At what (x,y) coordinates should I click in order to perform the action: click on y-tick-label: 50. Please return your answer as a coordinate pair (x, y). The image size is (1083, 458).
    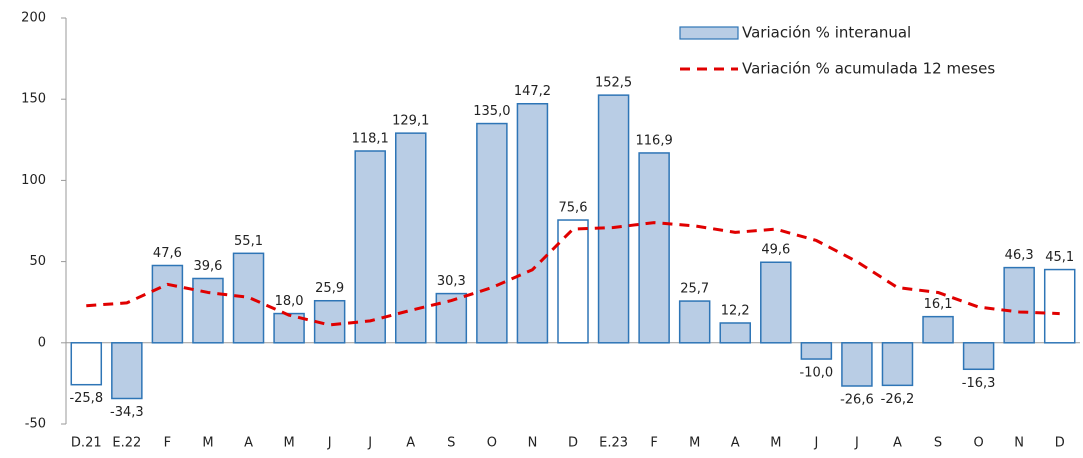
    Looking at the image, I should click on (37, 261).